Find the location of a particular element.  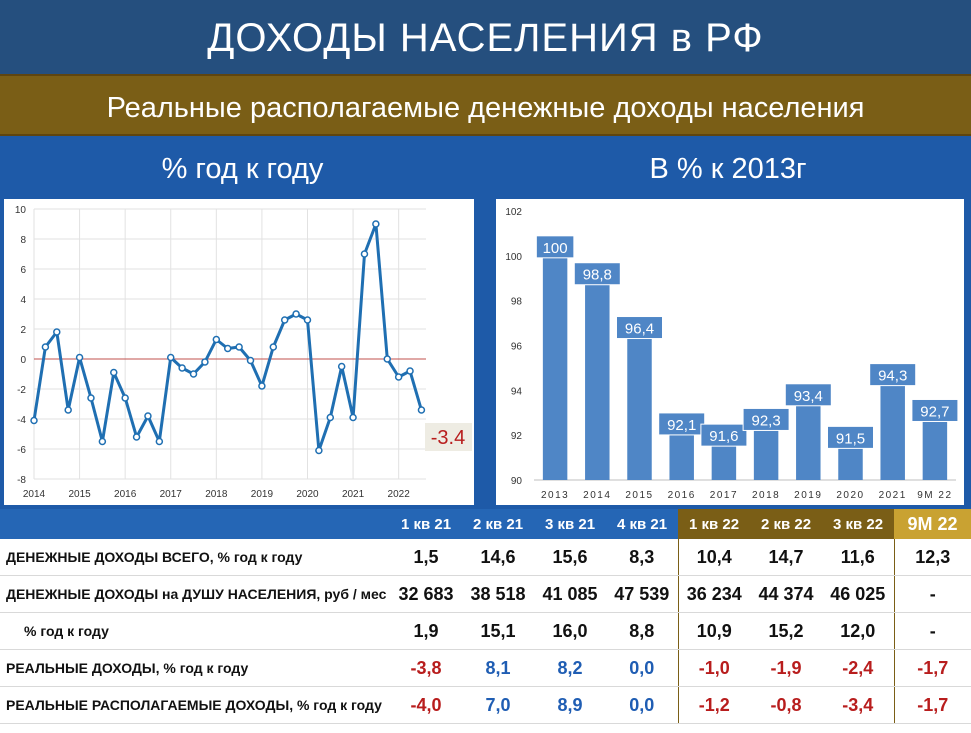

column-header: 9М 22 is located at coordinates (932, 524).